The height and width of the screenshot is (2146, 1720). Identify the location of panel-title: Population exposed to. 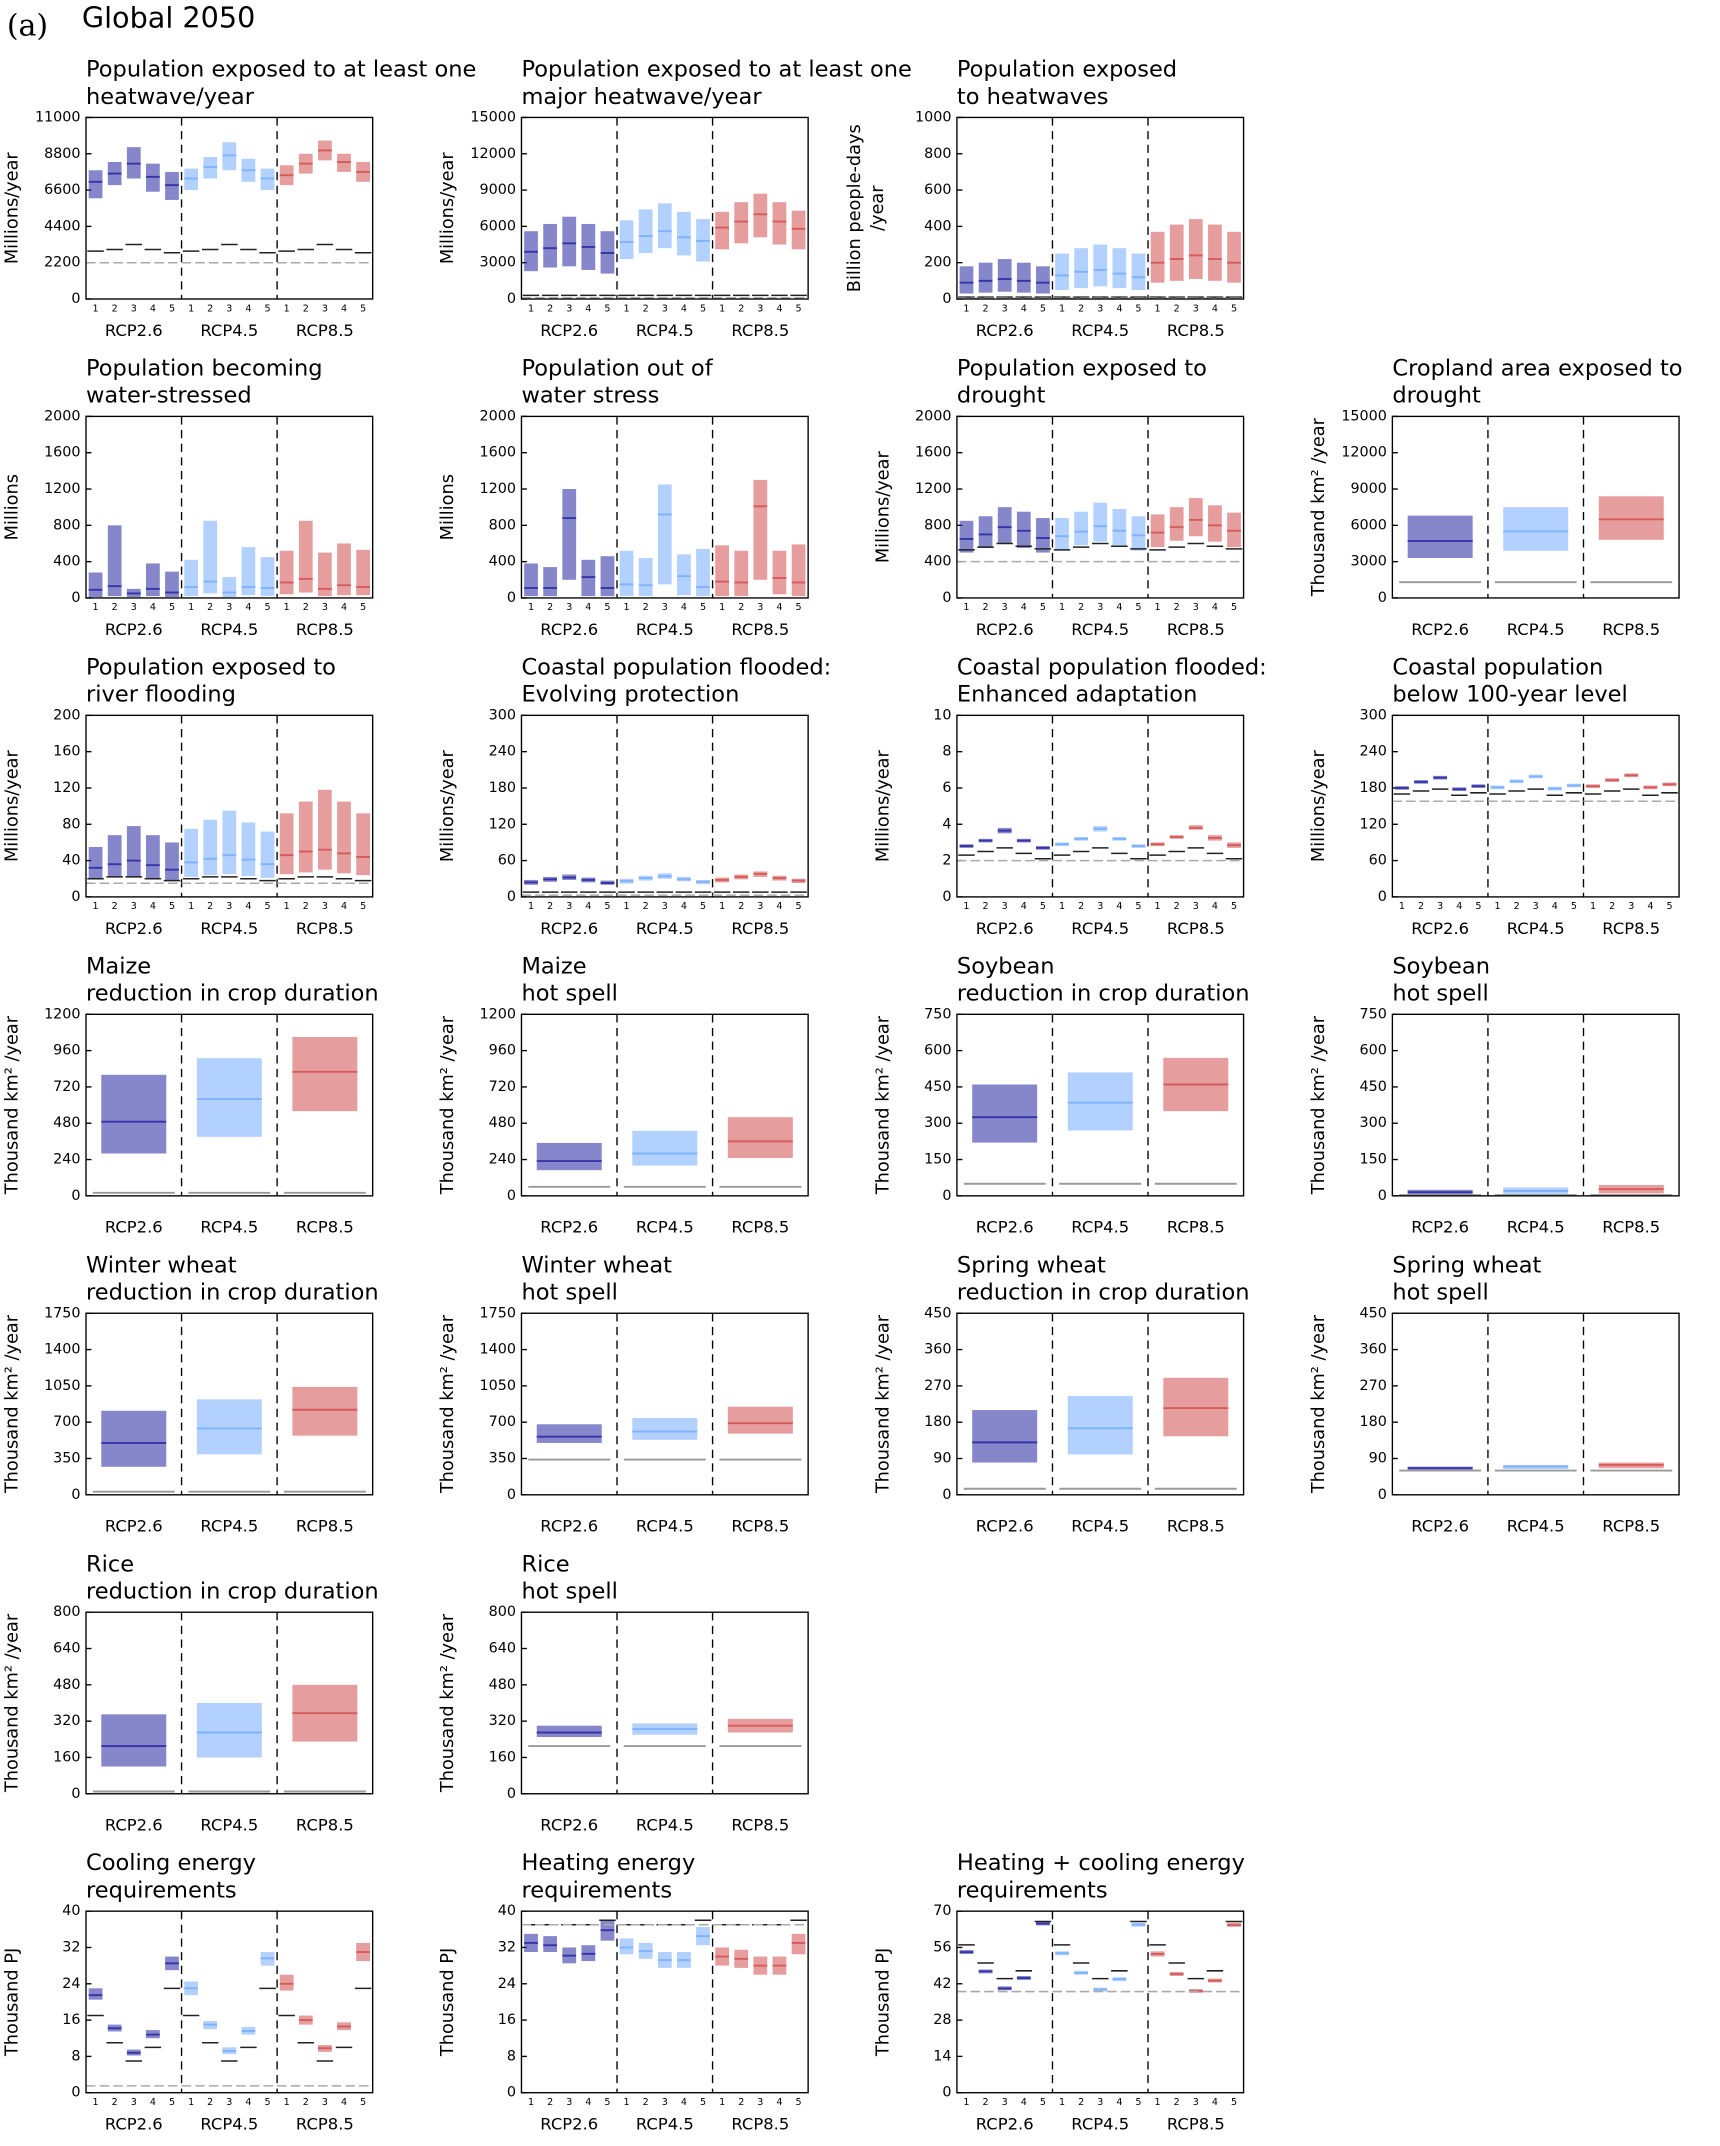
(211, 667).